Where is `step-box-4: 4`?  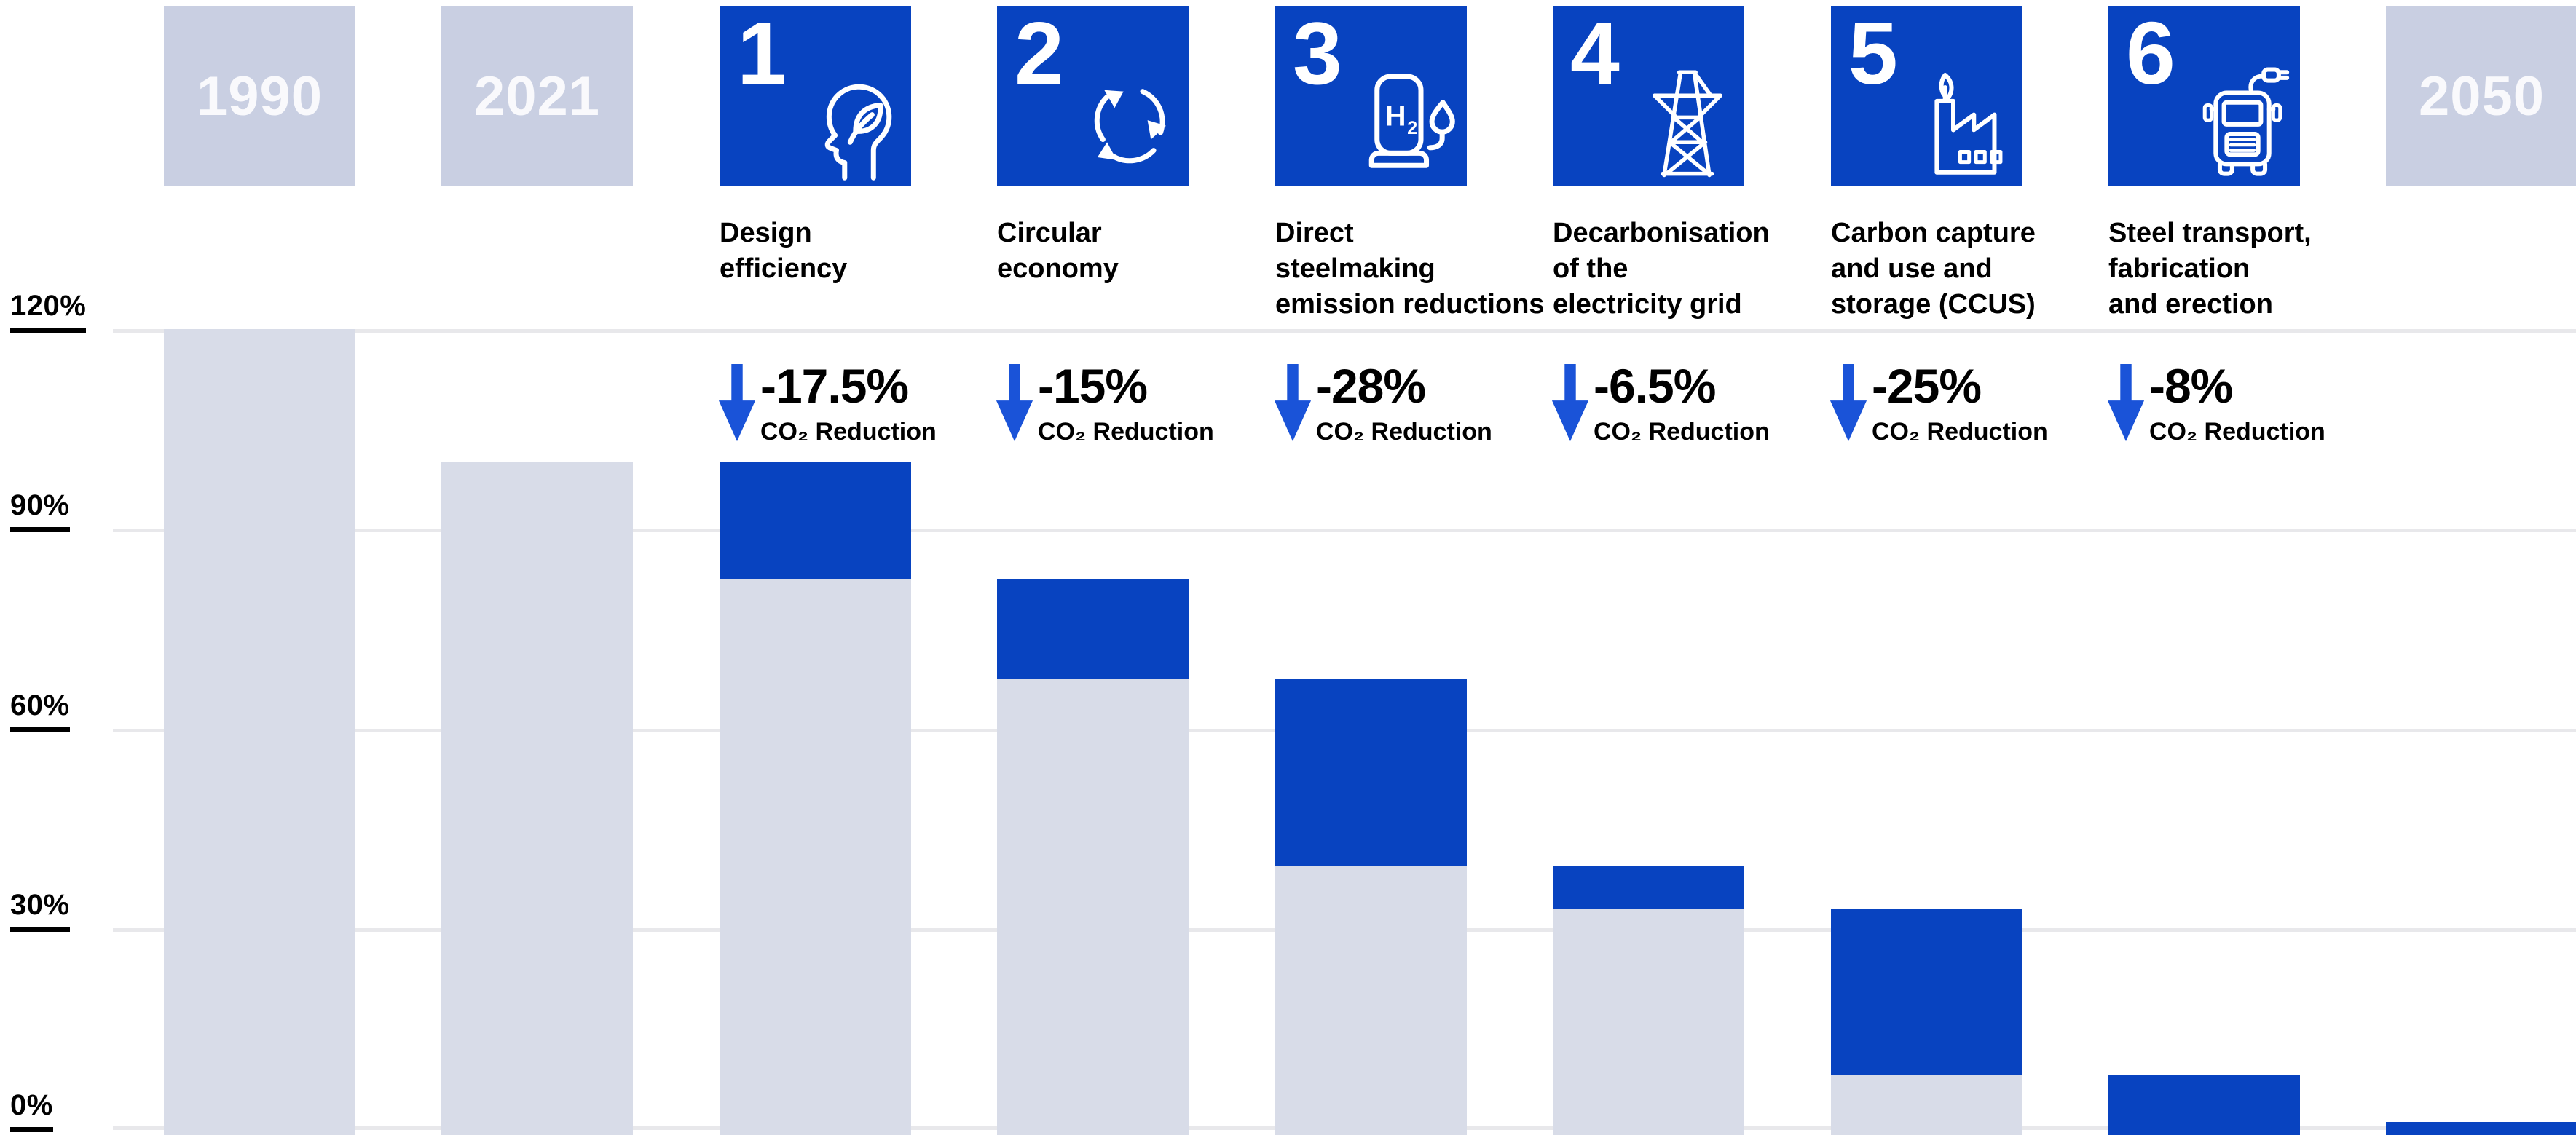
step-box-4: 4 is located at coordinates (1648, 96).